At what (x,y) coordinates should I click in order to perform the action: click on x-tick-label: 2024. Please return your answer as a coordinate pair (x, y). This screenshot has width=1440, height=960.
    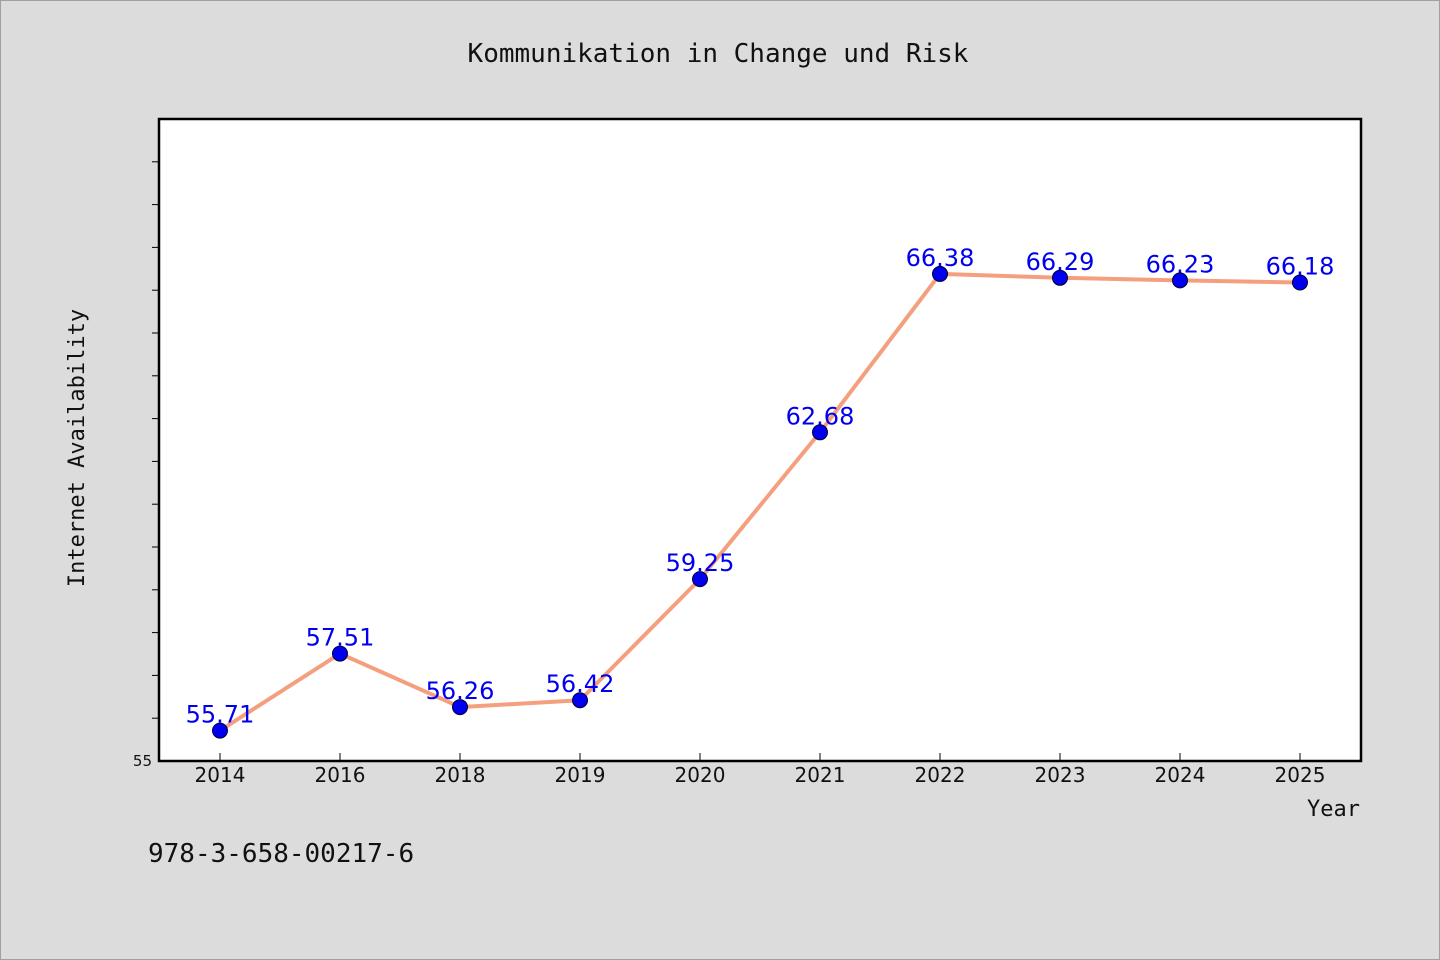
    Looking at the image, I should click on (1180, 775).